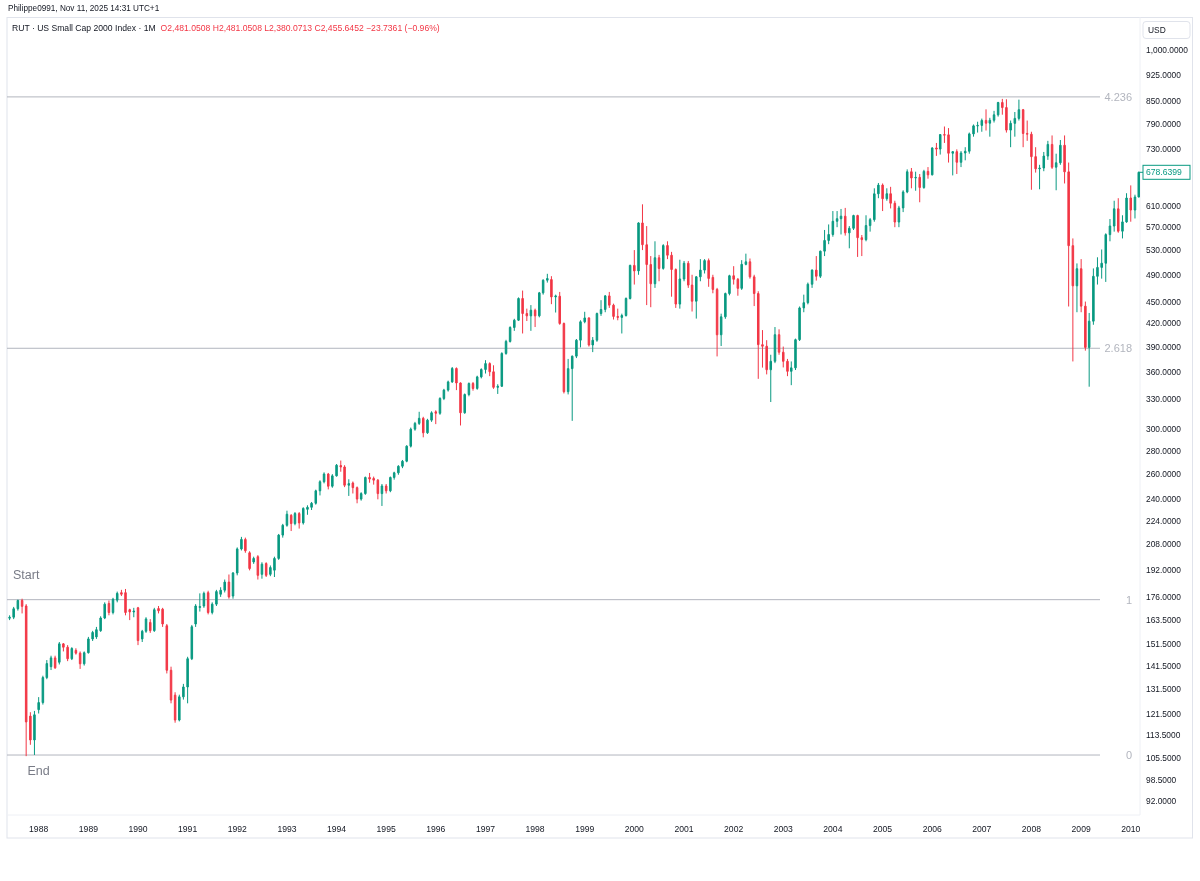 The image size is (1200, 881). I want to click on x-tick-label: 1990, so click(138, 829).